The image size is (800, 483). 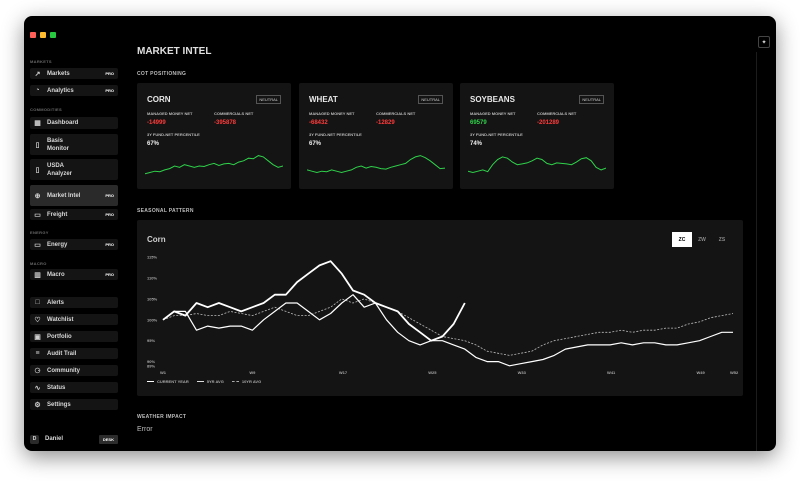 I want to click on sidebar-item-label: Settings, so click(x=59, y=404).